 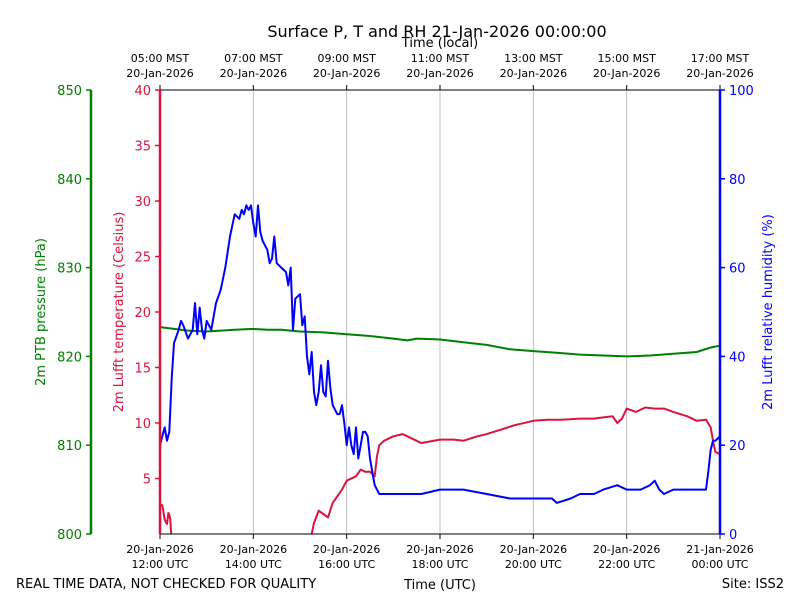 I want to click on humidity-tick-label: 100, so click(x=741, y=91).